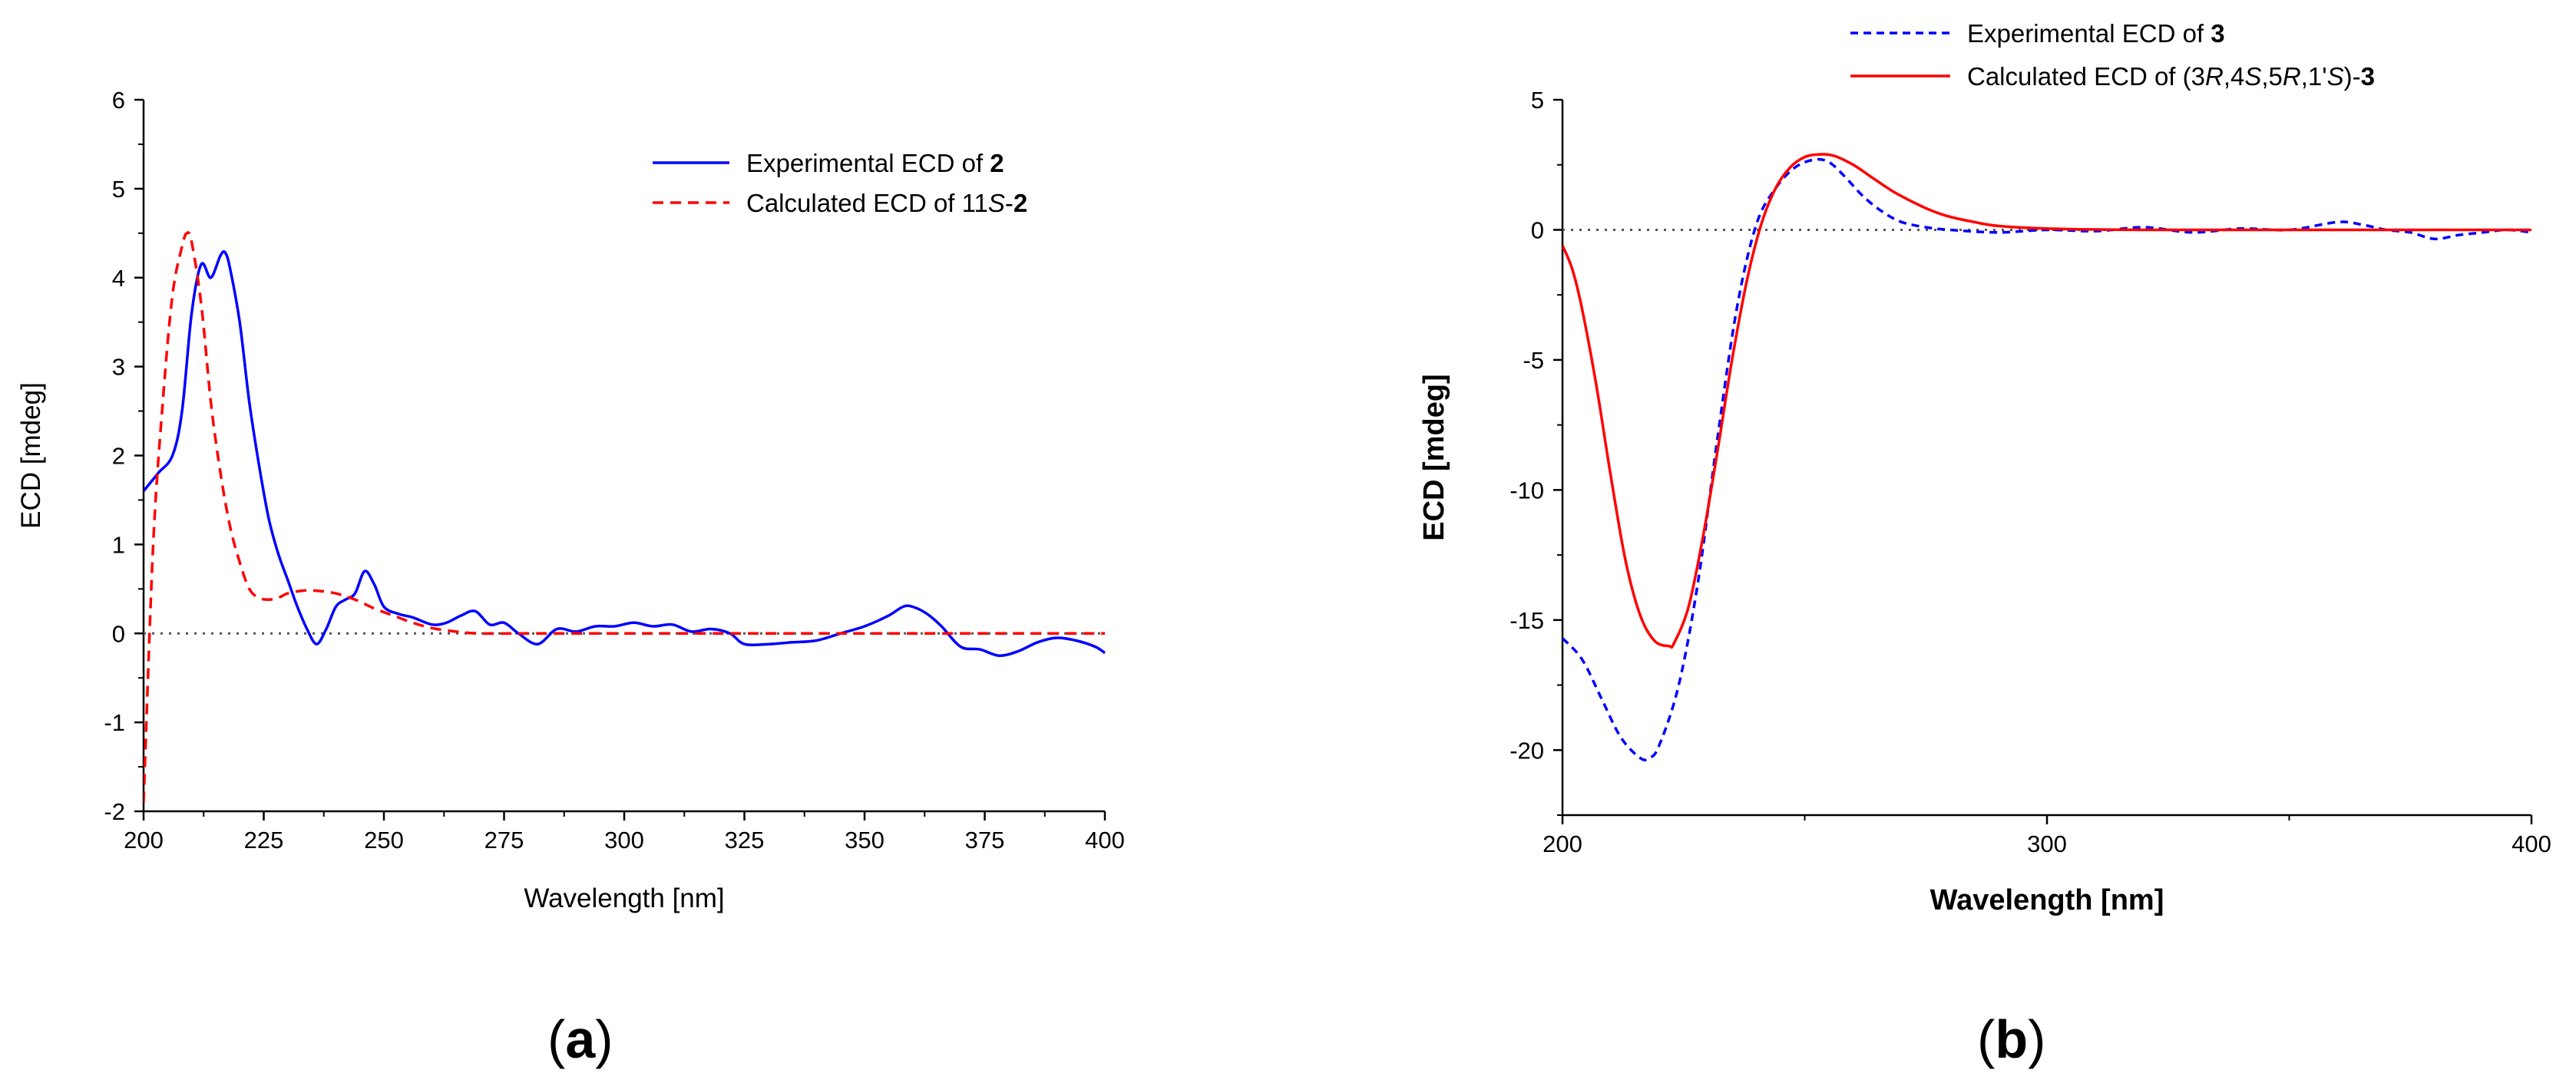 This screenshot has height=1083, width=2576. I want to click on legend-label-calculated-part: Calculated ECD of (3, so click(2086, 76).